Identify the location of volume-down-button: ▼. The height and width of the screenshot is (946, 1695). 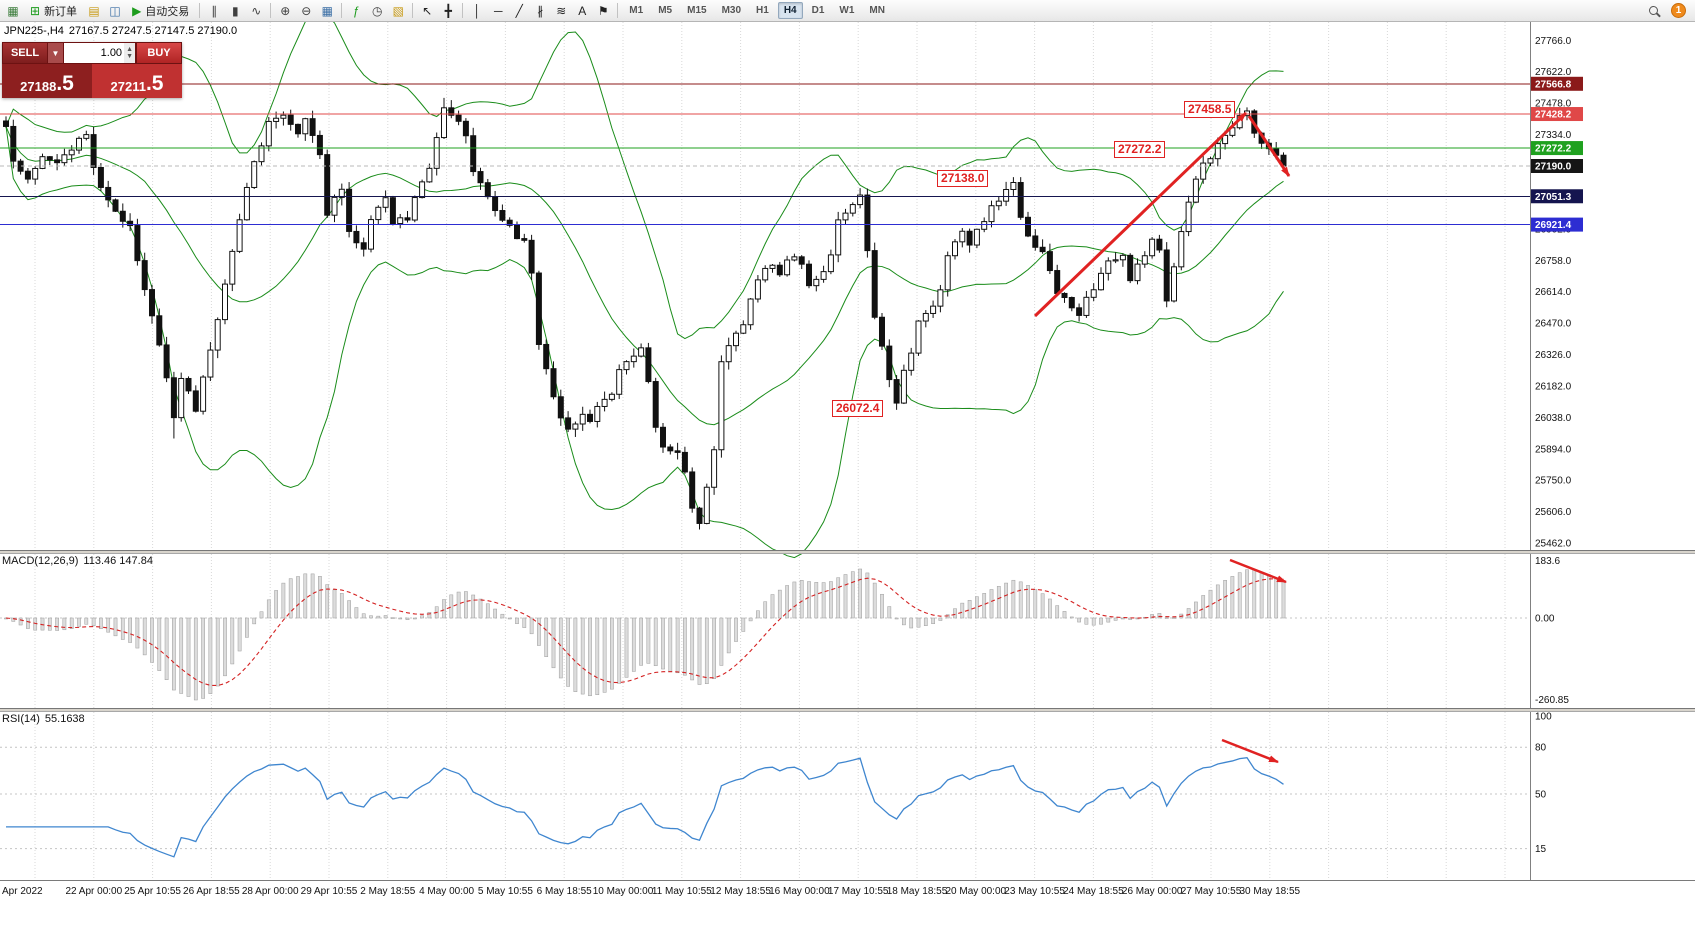
(129, 56).